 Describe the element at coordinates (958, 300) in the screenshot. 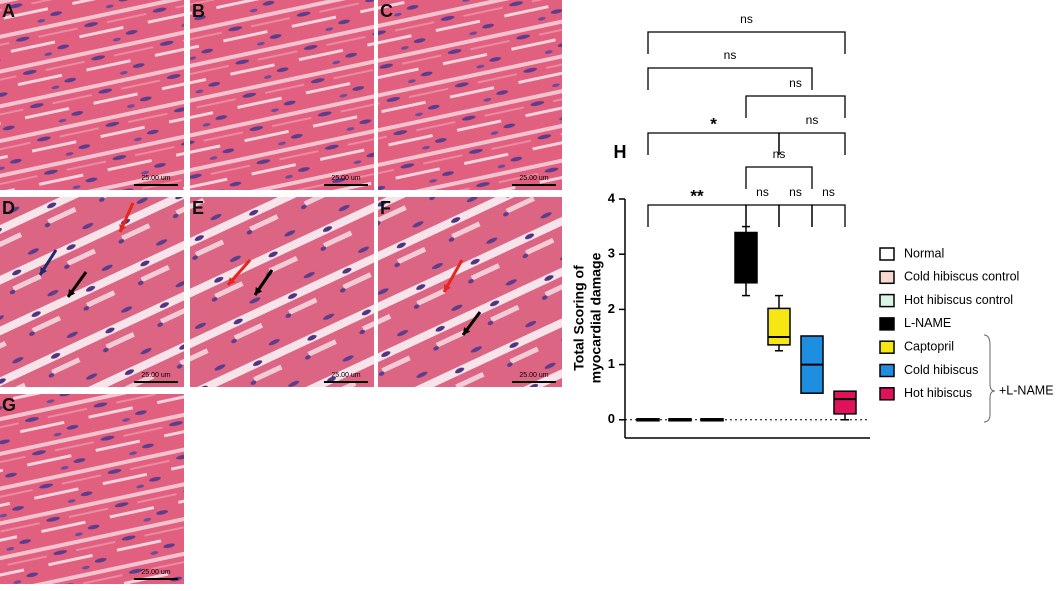

I see `legend-label: Hot hibiscus control` at that location.